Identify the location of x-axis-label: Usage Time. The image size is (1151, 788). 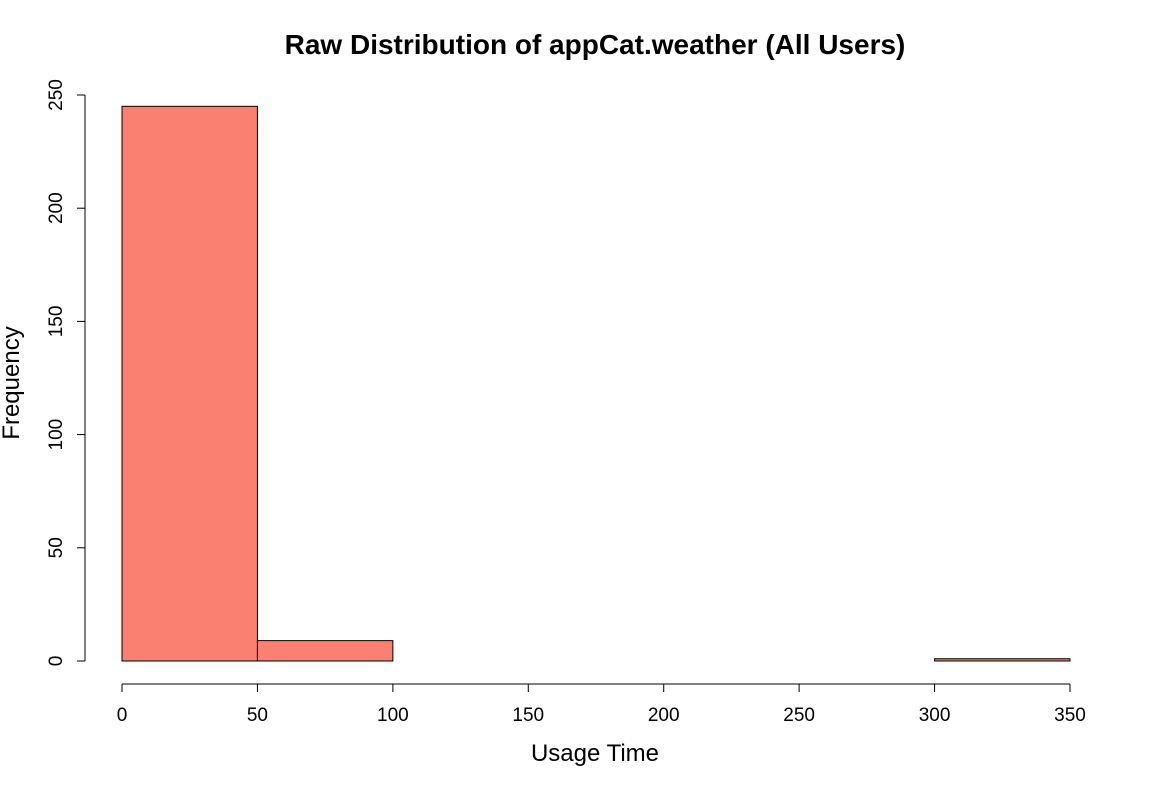
(595, 753).